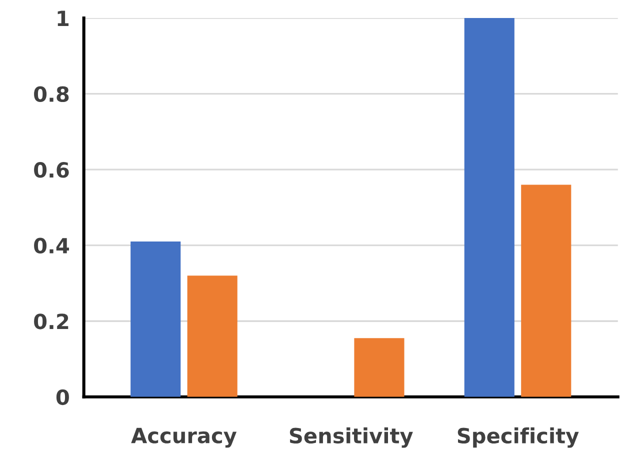 This screenshot has height=451, width=621. I want to click on y-tick-label: 0.2, so click(51, 322).